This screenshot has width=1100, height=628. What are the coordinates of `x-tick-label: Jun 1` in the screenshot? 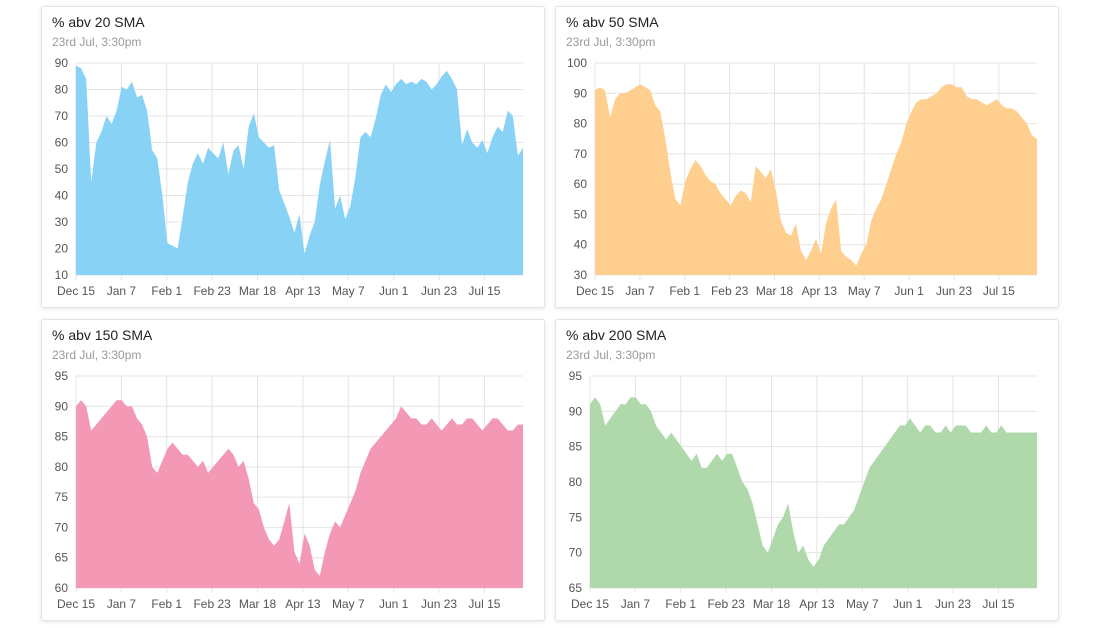 It's located at (909, 291).